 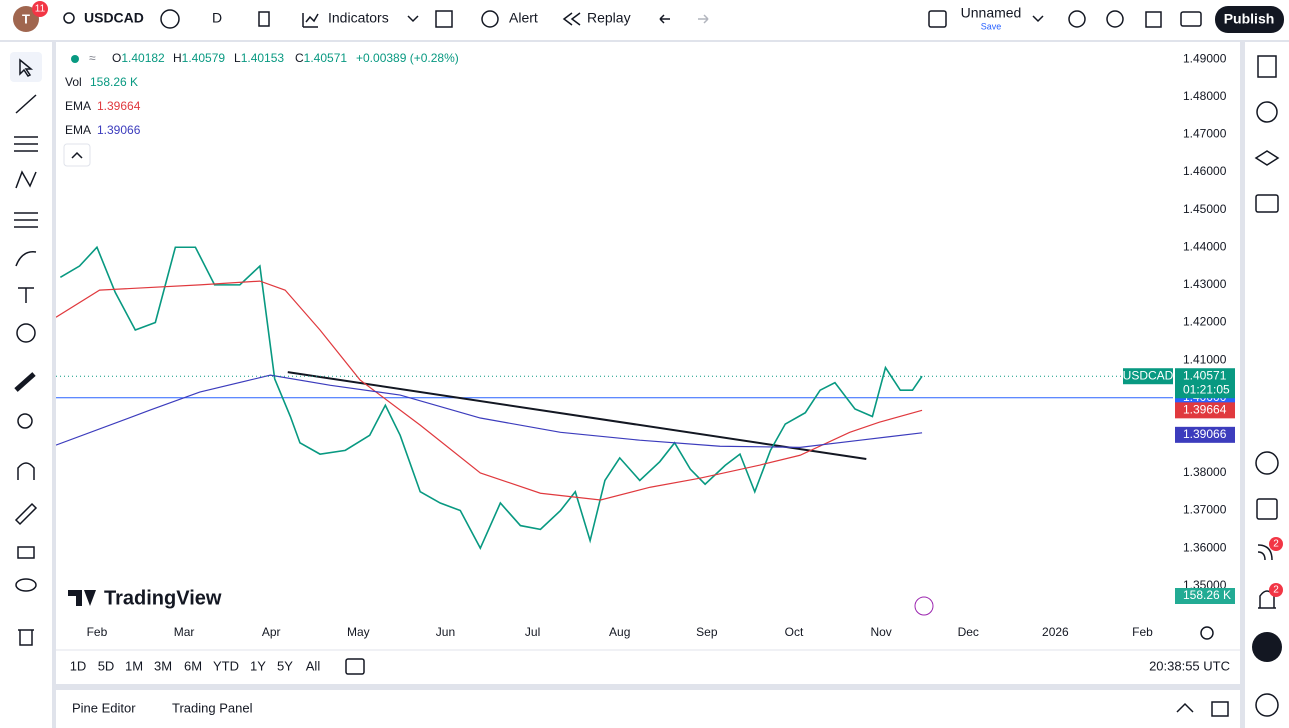 I want to click on range-button: 3M, so click(x=163, y=665).